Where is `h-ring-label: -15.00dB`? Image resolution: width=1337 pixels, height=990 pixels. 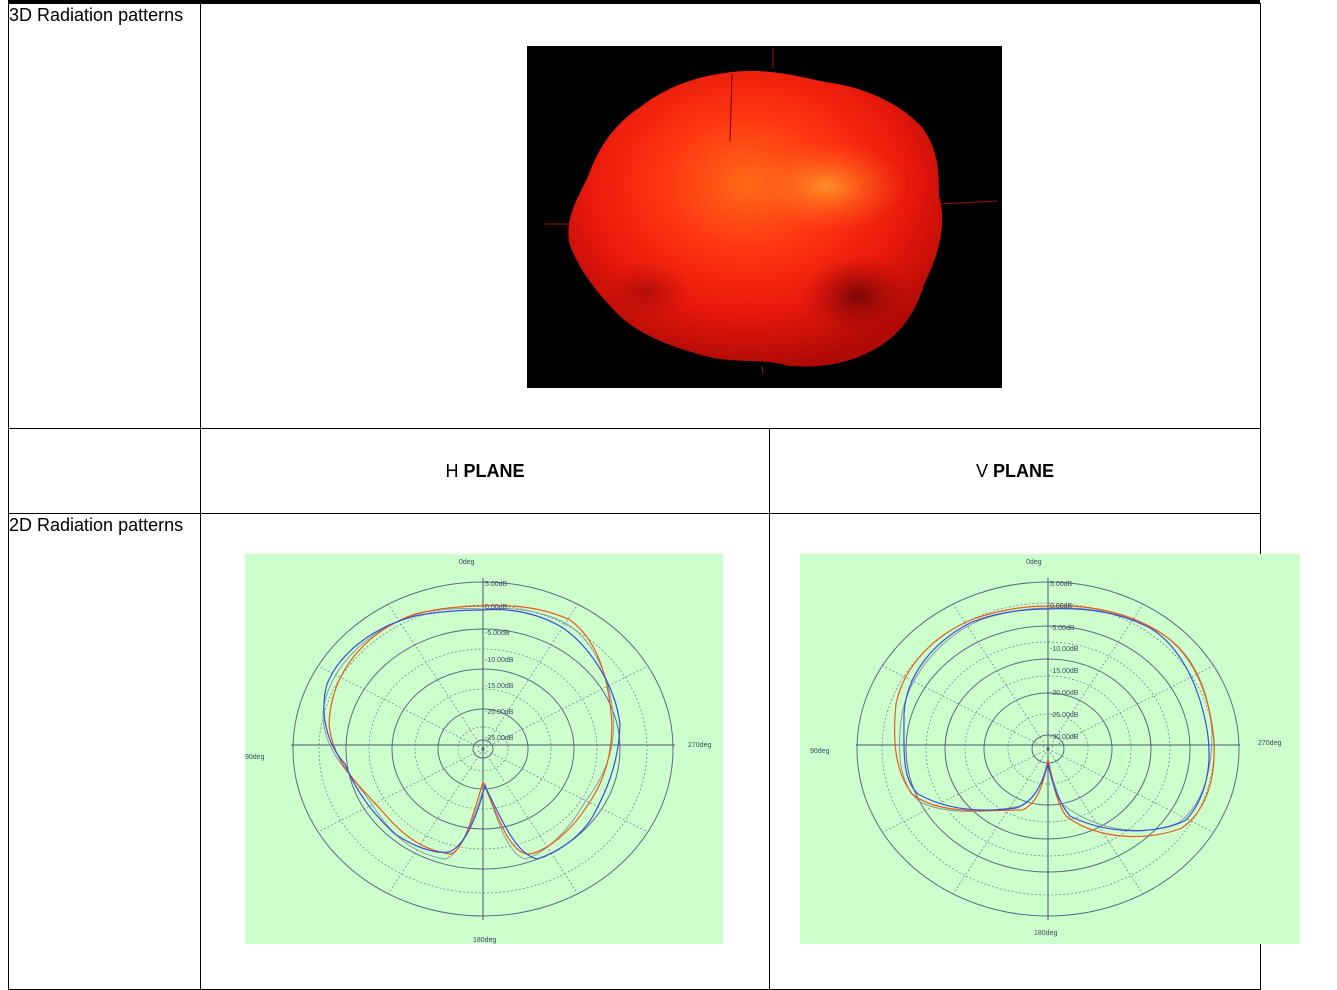 h-ring-label: -15.00dB is located at coordinates (499, 686).